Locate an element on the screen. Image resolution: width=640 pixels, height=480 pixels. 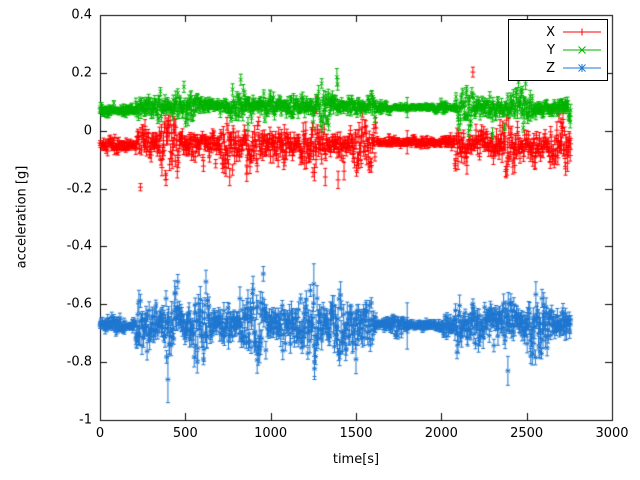
x-tick-label: 2000 is located at coordinates (441, 433).